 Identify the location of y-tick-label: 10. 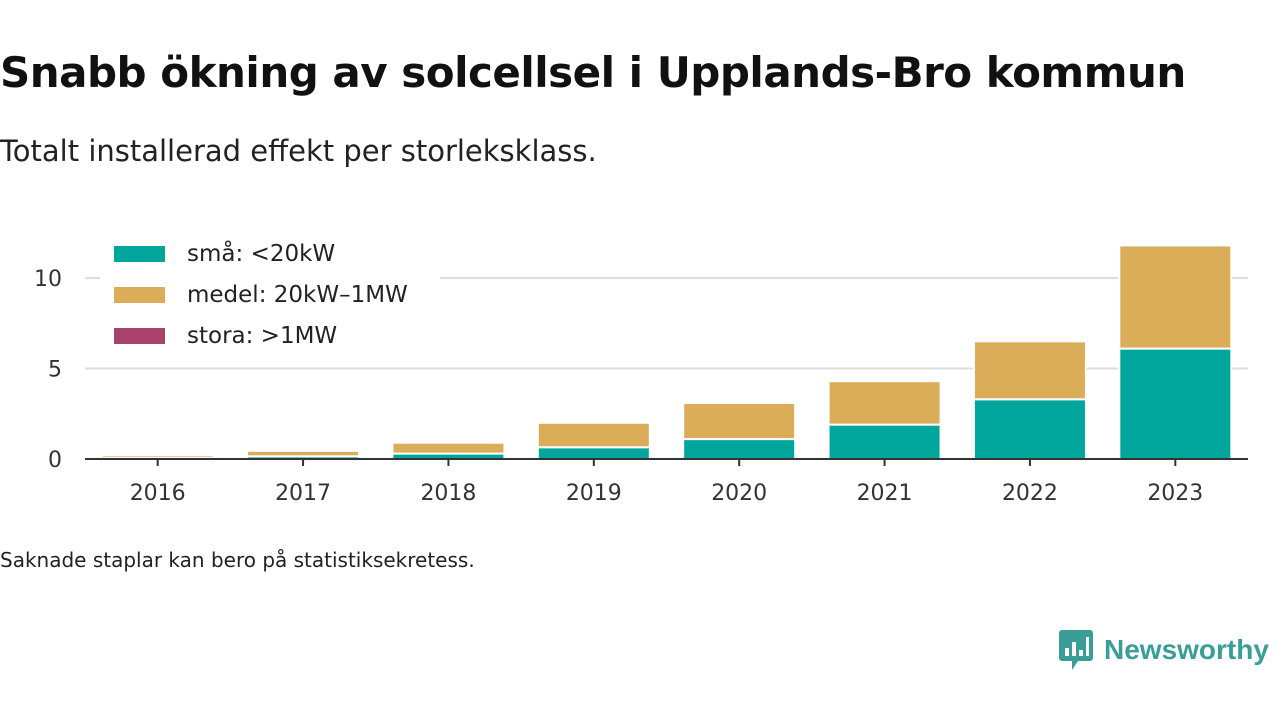
(48, 279).